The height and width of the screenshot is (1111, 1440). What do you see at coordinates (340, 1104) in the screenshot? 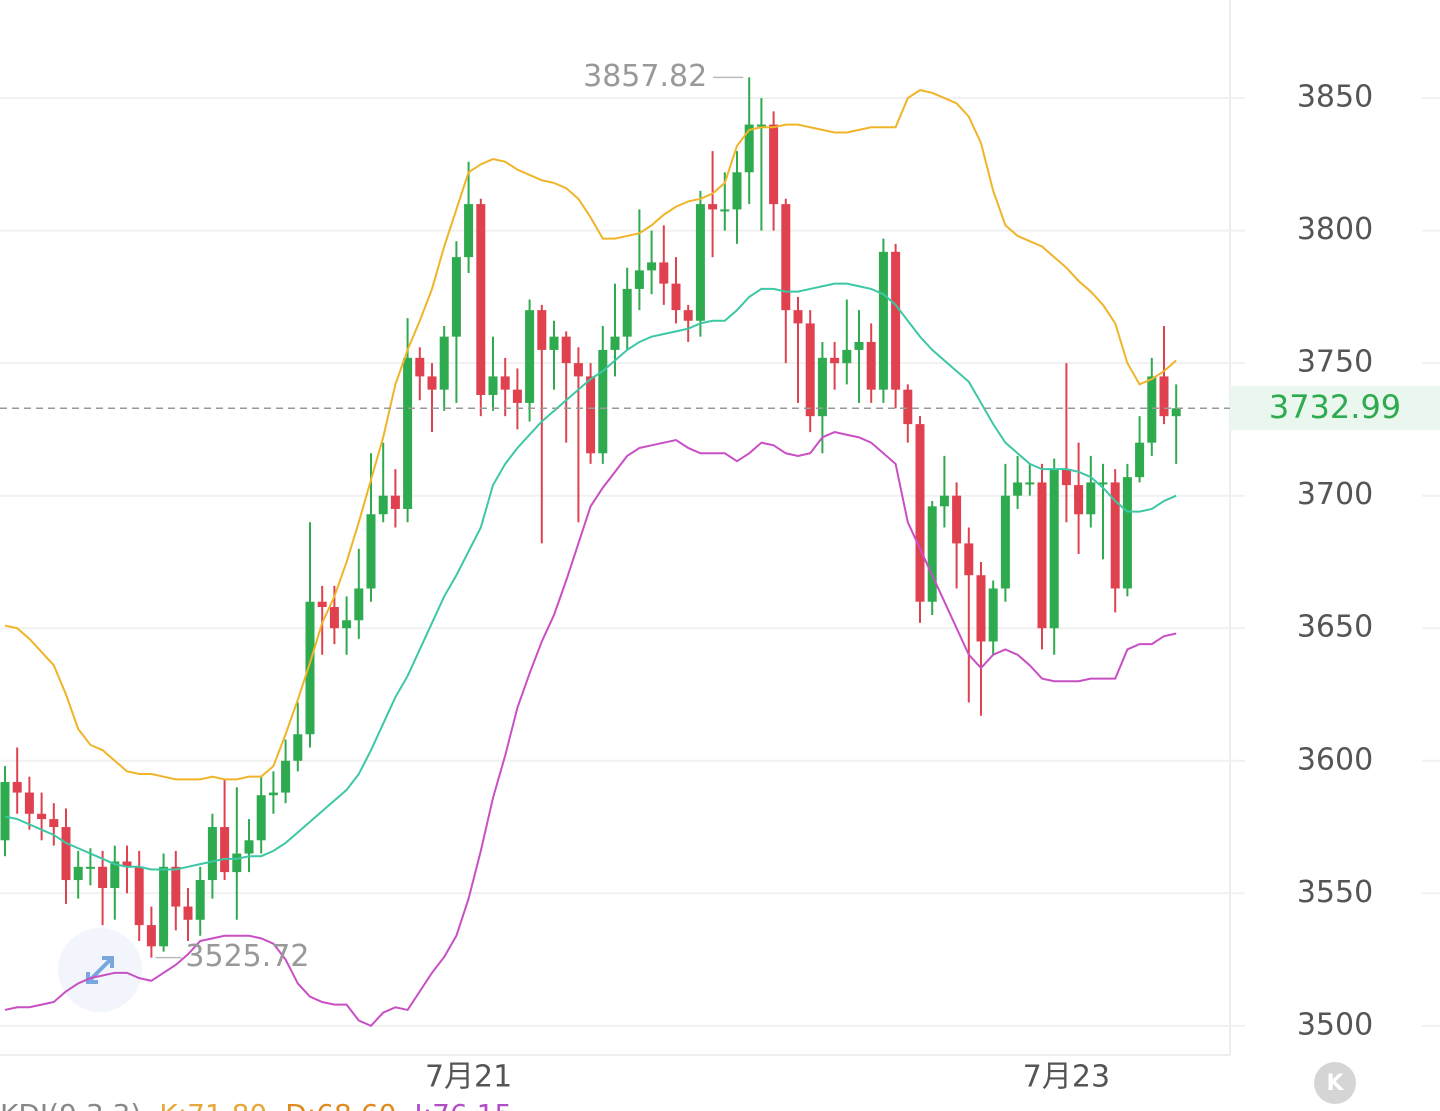
I see `indicator-label: D:68.60` at bounding box center [340, 1104].